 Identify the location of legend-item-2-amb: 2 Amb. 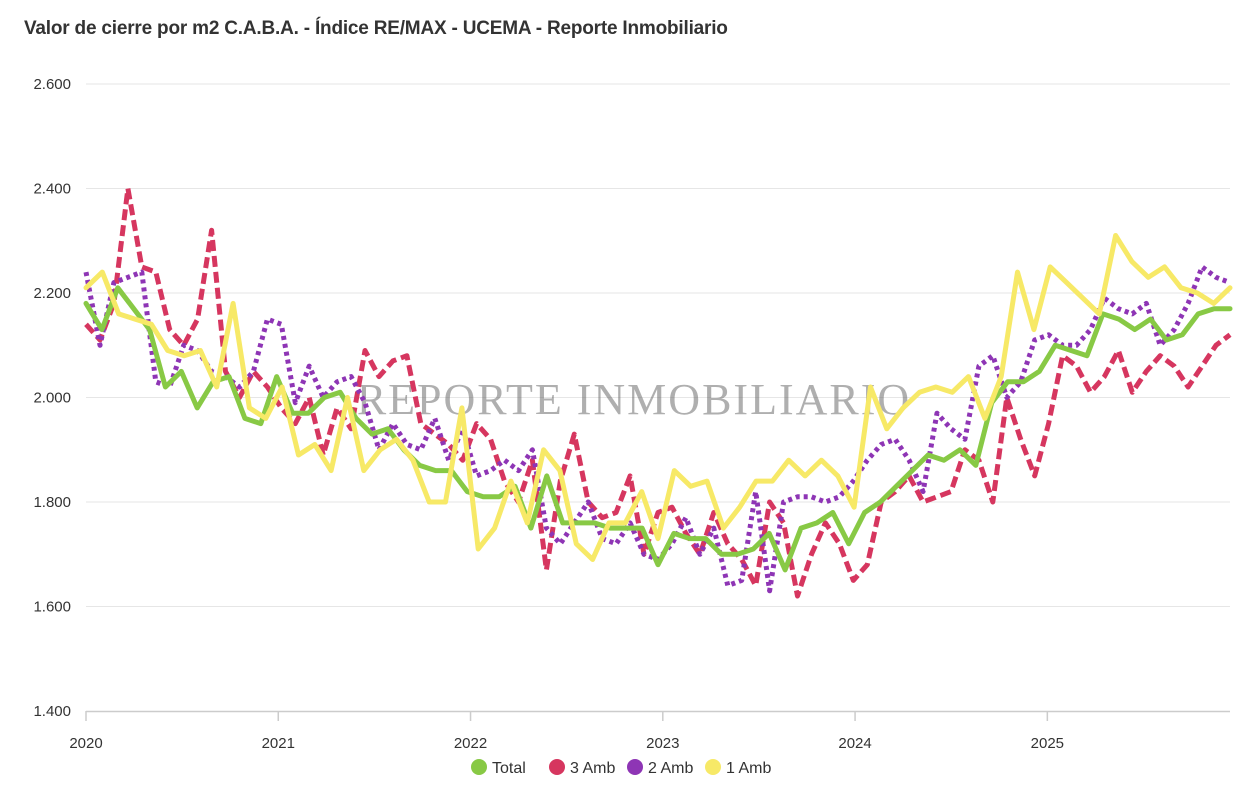
(660, 768).